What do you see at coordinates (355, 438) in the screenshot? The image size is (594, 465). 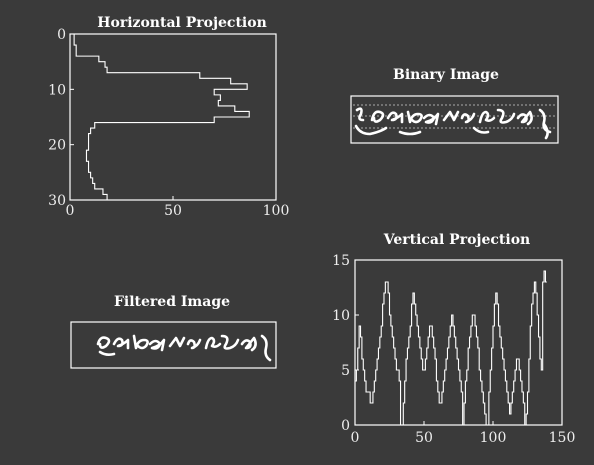 I see `vertical-projection-x-tick-label: 0` at bounding box center [355, 438].